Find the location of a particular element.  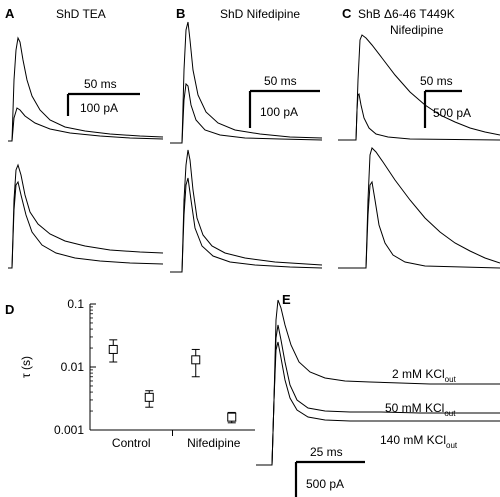

panel-c-current-scale: 500 pA is located at coordinates (452, 113).